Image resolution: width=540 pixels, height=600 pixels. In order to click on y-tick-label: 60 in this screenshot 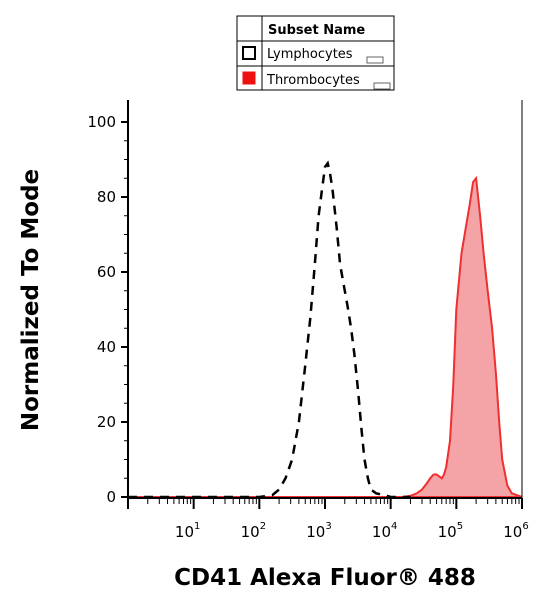, I will do `click(106, 272)`.